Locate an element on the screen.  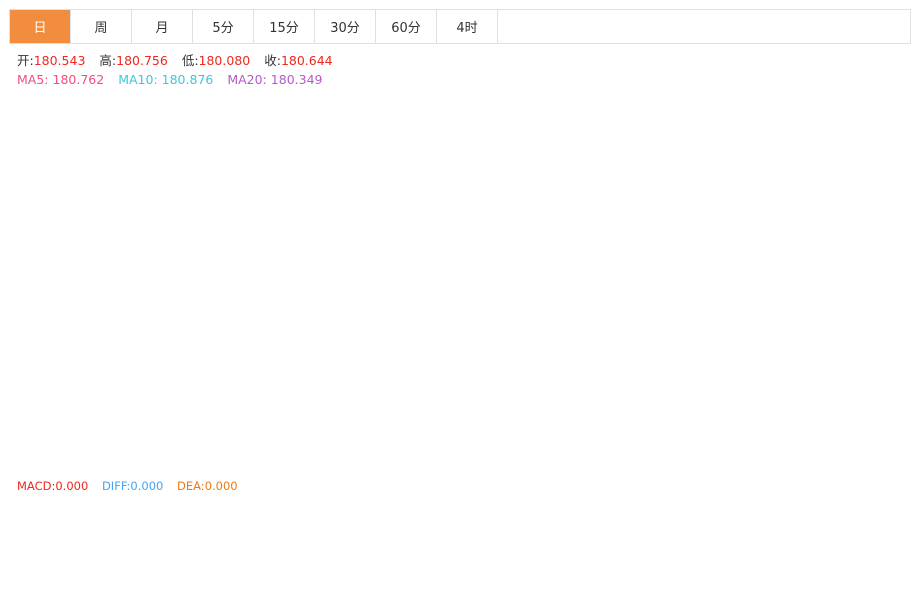
y-tick-label: 181.702 is located at coordinates (869, 103).